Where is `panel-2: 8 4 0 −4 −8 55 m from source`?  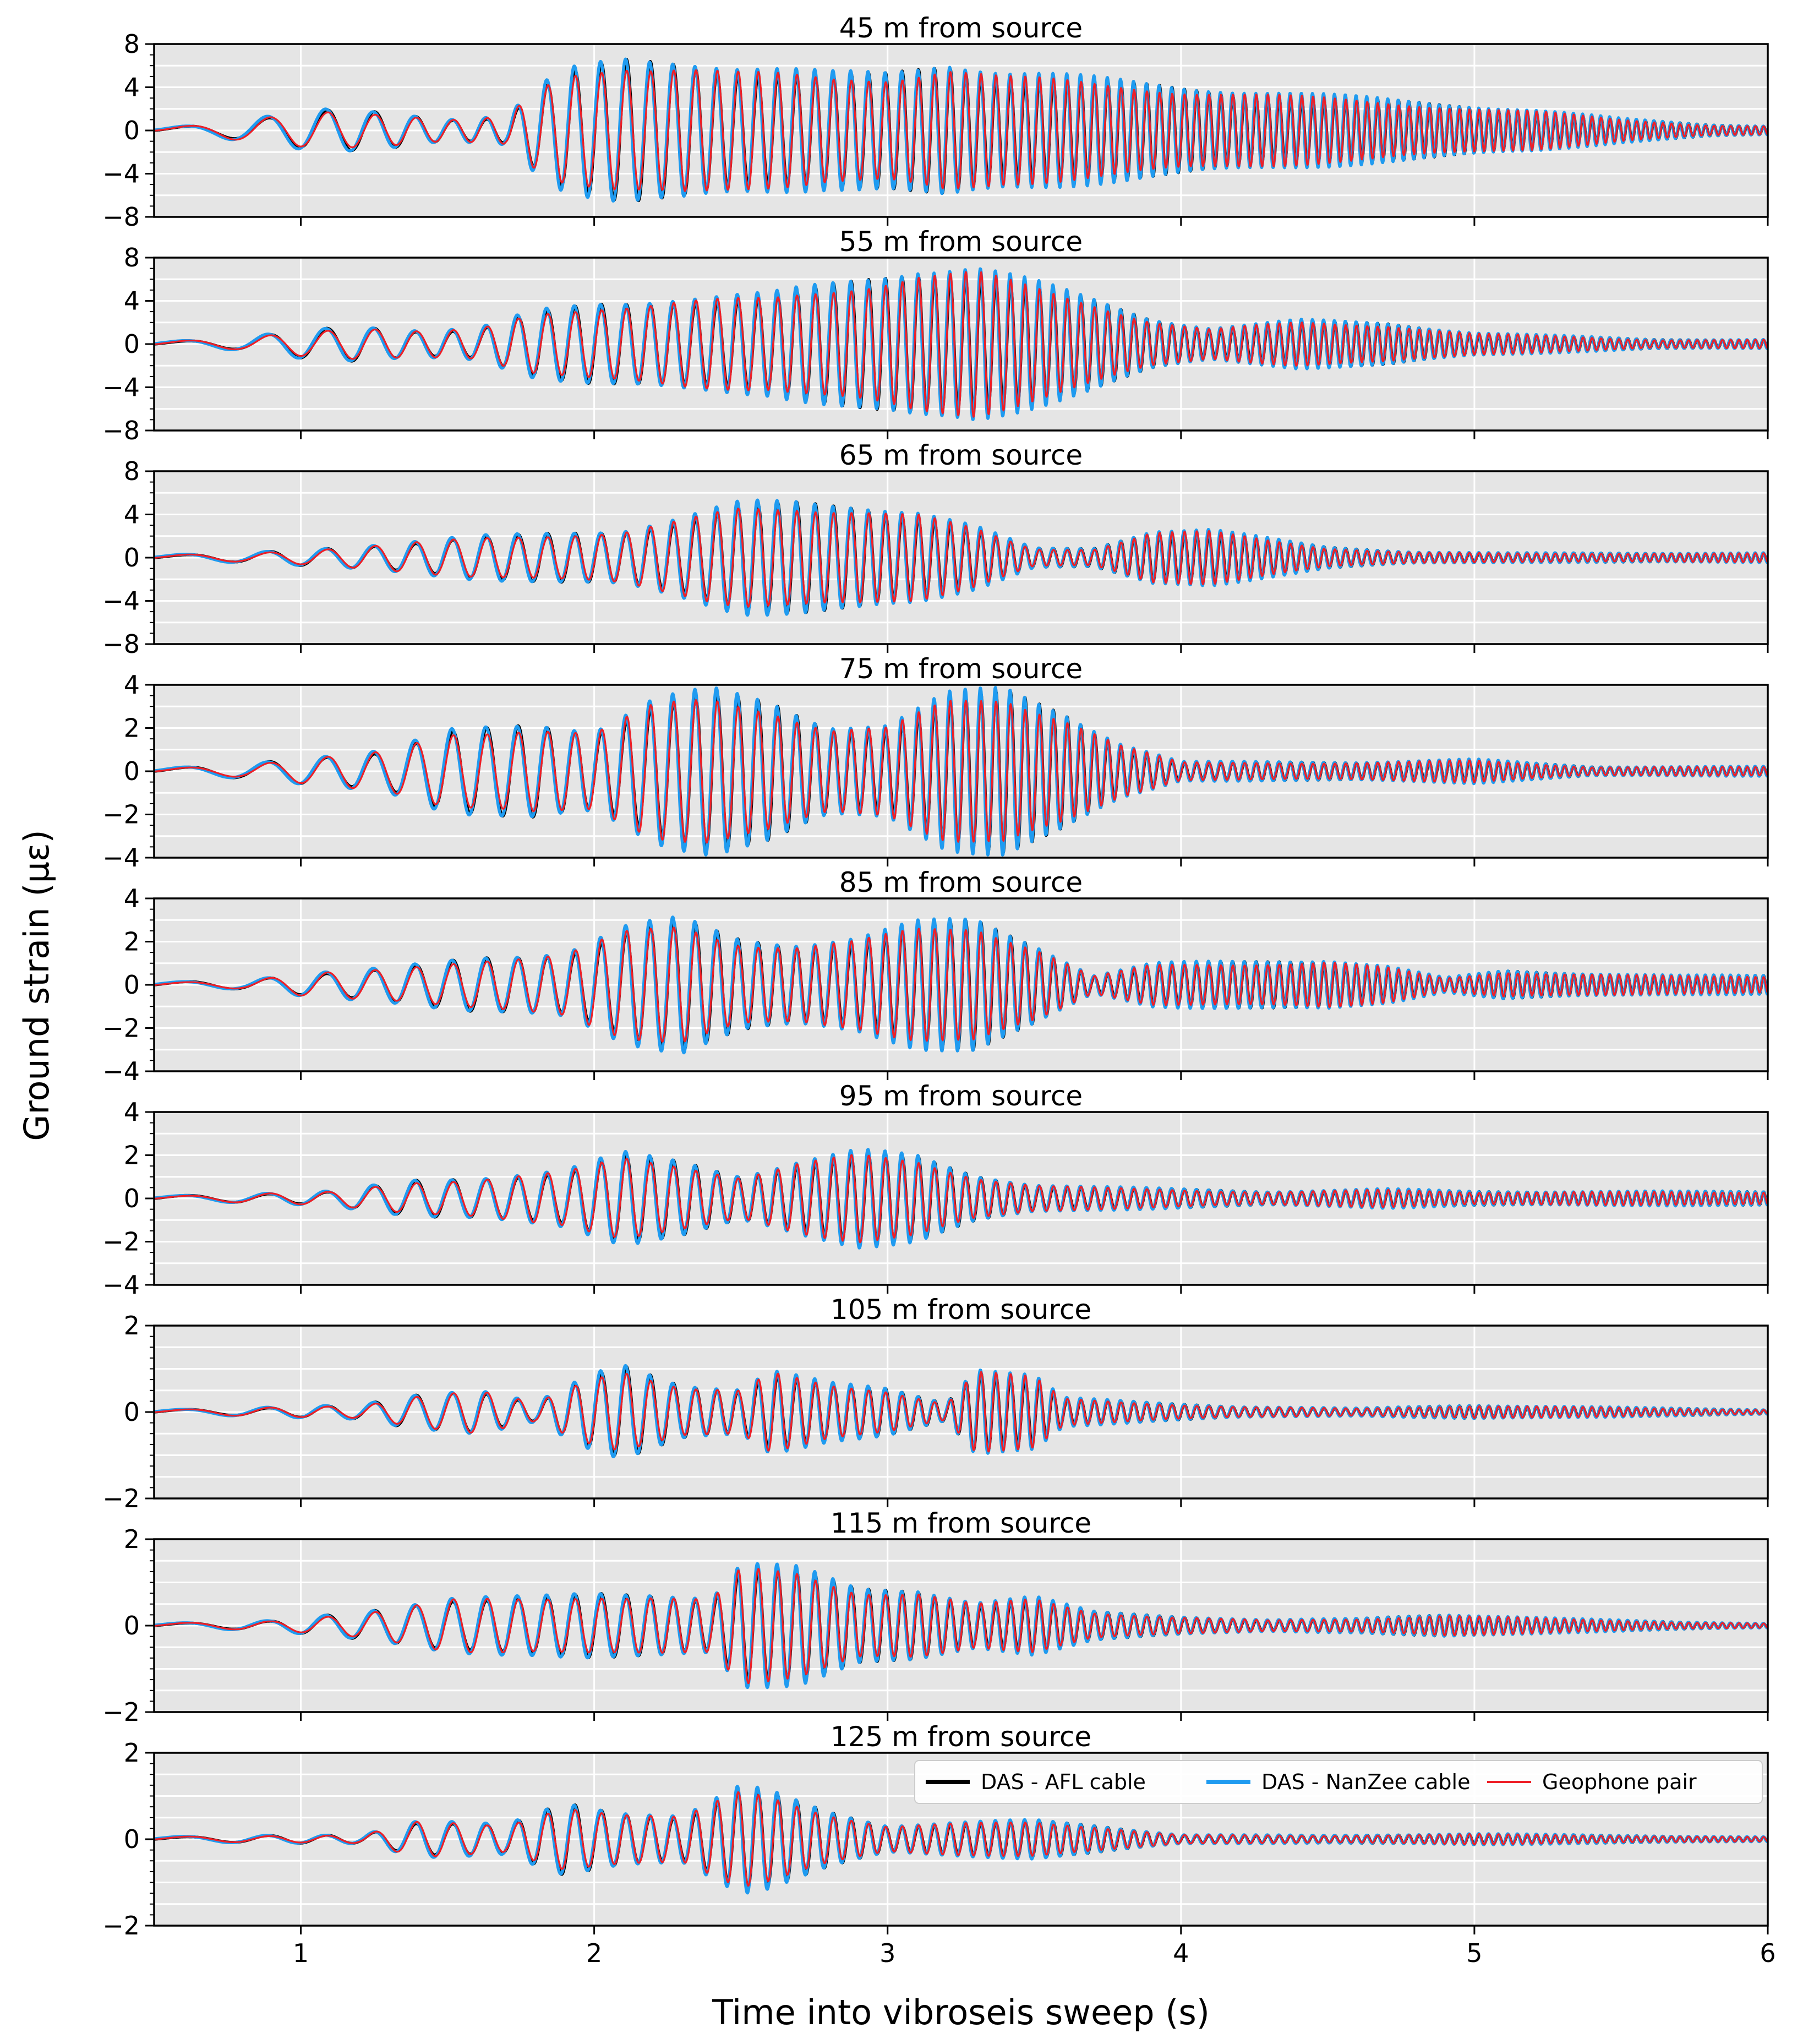 panel-2: 8 4 0 −4 −8 55 m from source is located at coordinates (936, 336).